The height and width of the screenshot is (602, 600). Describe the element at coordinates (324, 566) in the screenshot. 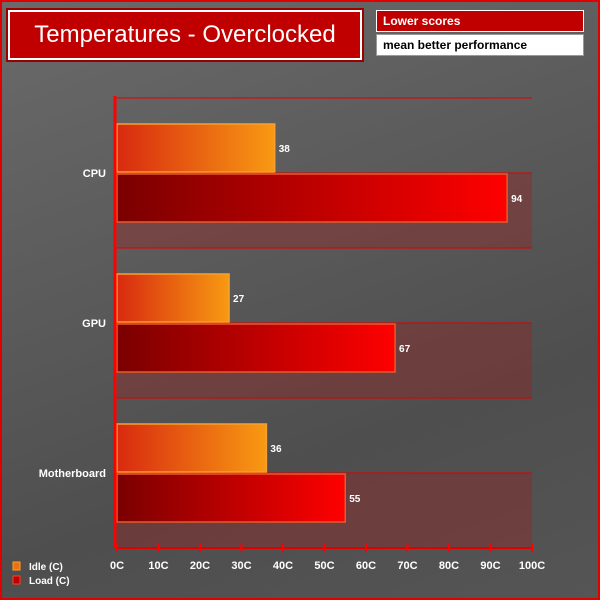

I see `x-tick-label: 50C` at that location.